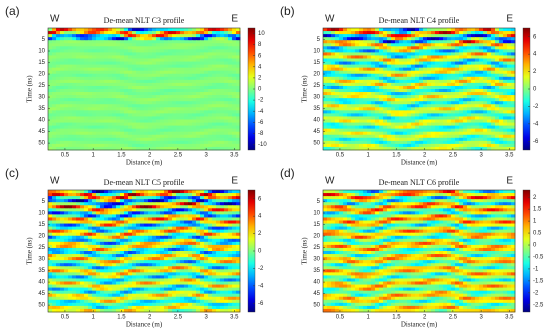  I want to click on y-tick-label: 5, so click(319, 40).